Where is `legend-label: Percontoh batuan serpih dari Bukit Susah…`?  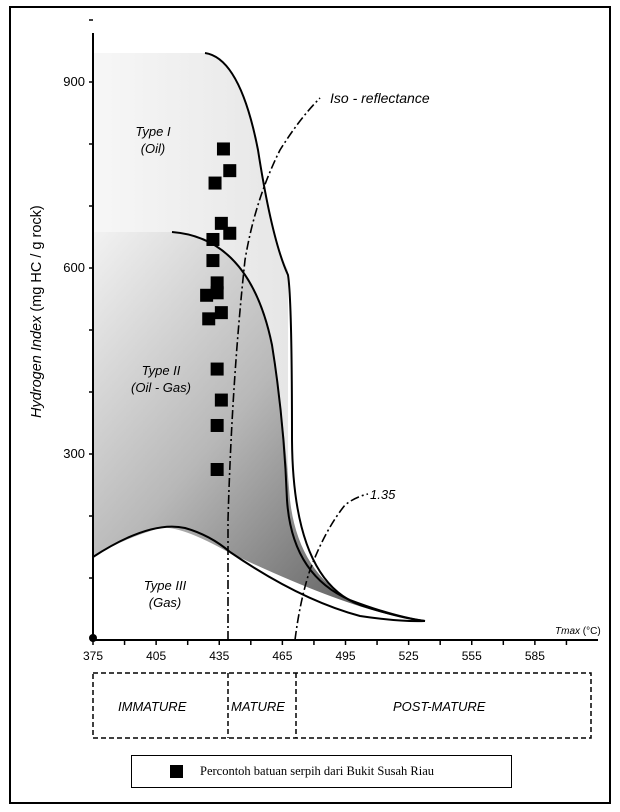
legend-label: Percontoh batuan serpih dari Bukit Susah… is located at coordinates (317, 771).